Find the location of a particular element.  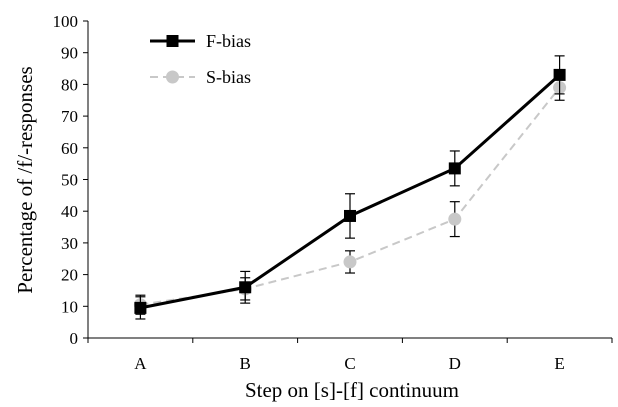

y-tick-label: 20 is located at coordinates (69, 275).